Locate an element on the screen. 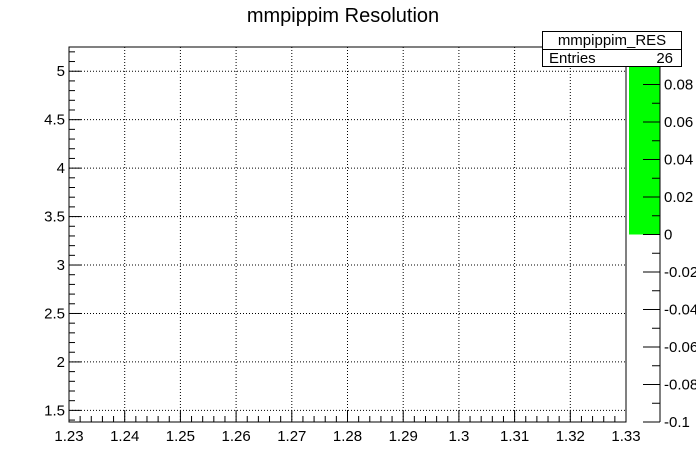 Image resolution: width=696 pixels, height=471 pixels. palette-tick-label: -0.06 is located at coordinates (680, 347).